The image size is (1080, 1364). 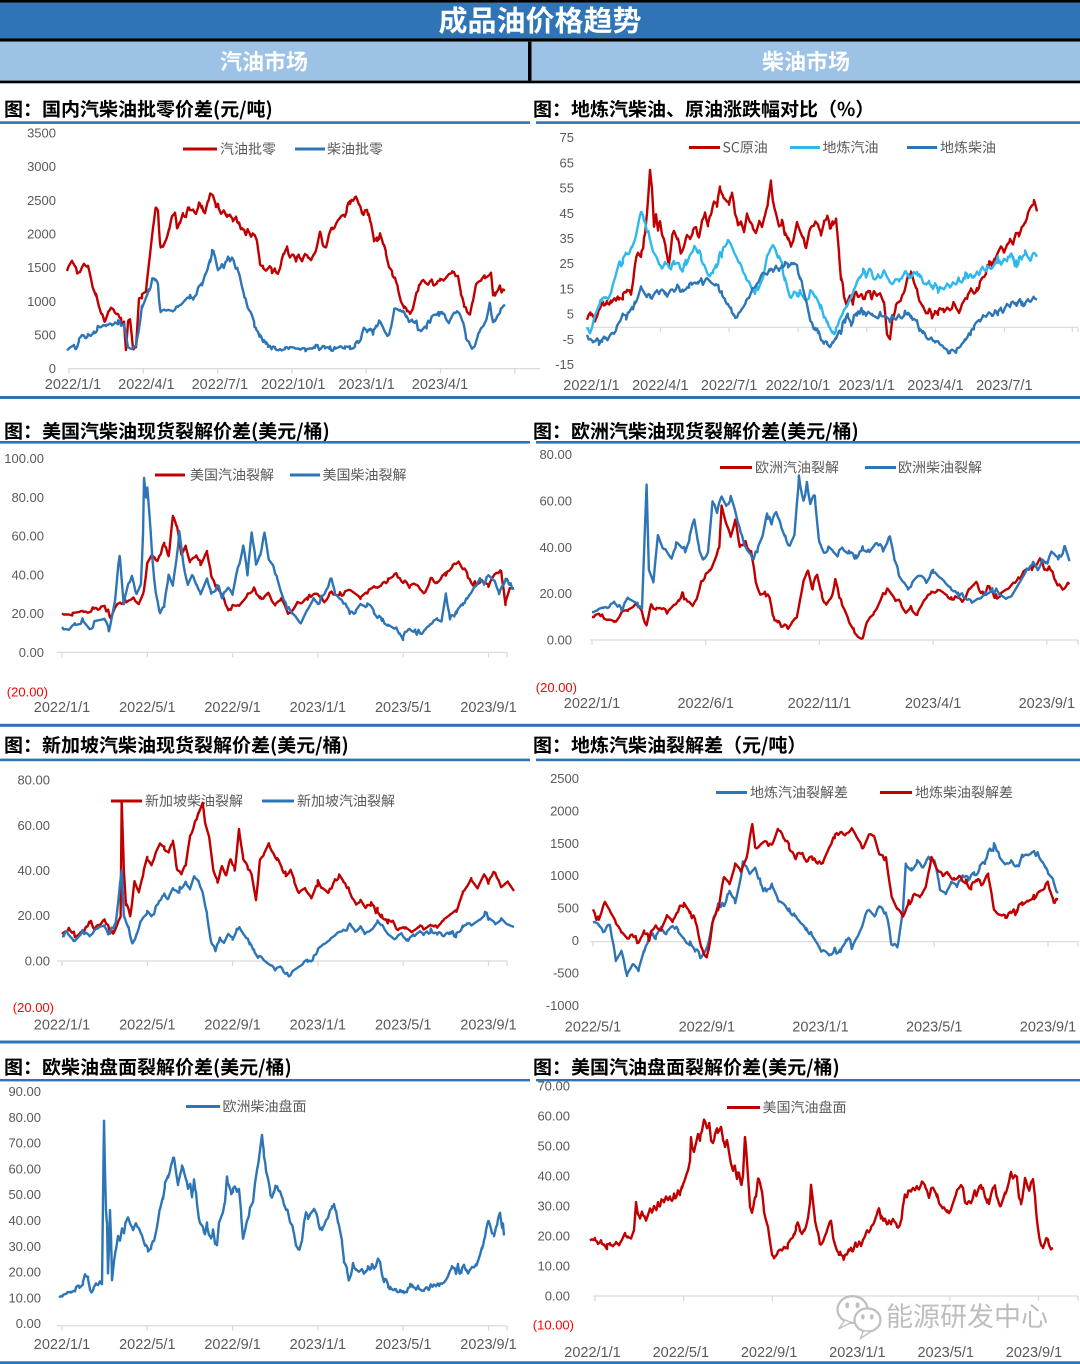 I want to click on svg-text: 35, so click(x=567, y=238).